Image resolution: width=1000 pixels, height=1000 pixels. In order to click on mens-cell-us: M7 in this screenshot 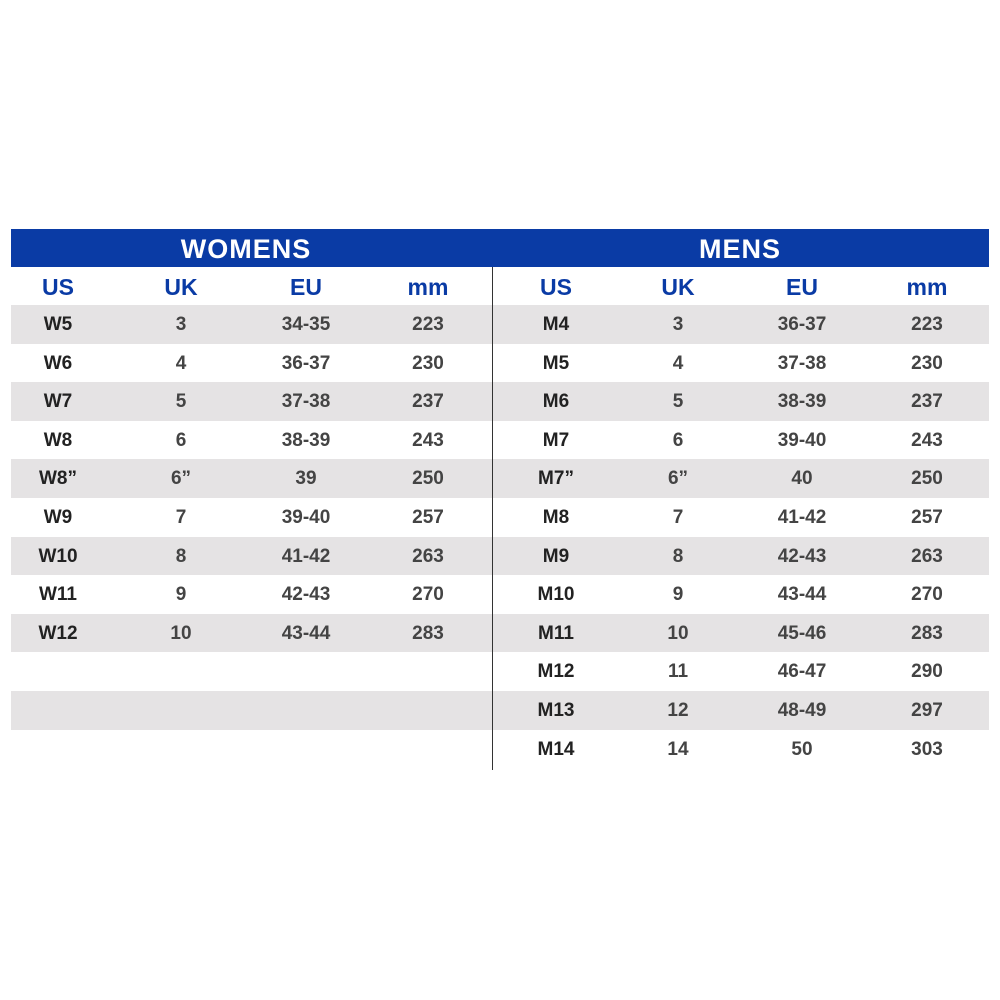, I will do `click(556, 440)`.